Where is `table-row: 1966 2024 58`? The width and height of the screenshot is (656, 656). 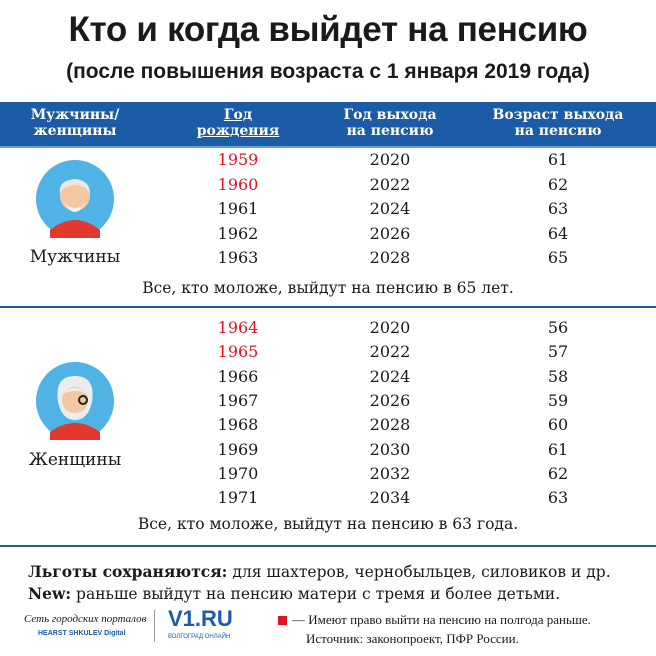
table-row: 1966 2024 58 is located at coordinates (328, 379).